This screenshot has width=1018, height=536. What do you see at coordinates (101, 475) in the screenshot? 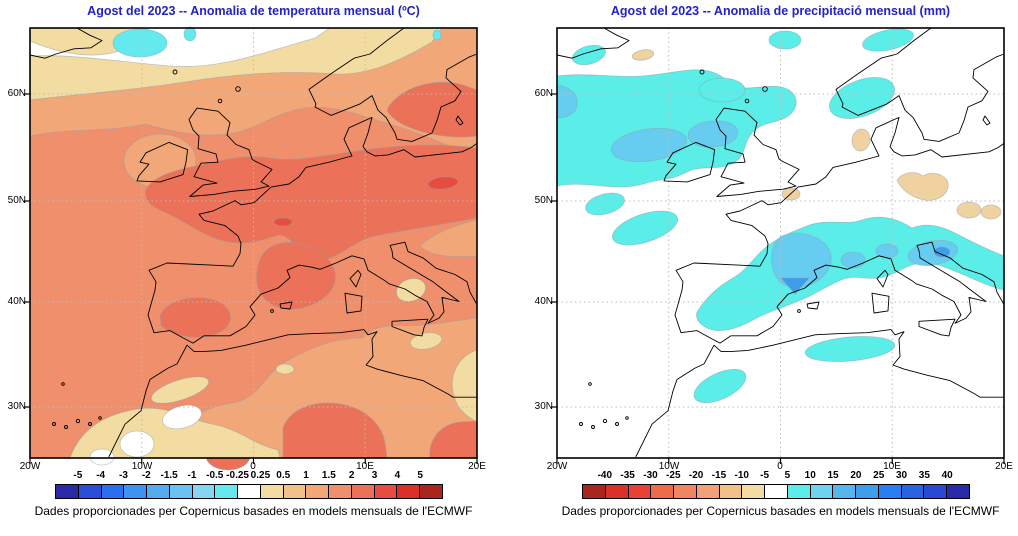
I see `colorbar-tick-label: -4` at bounding box center [101, 475].